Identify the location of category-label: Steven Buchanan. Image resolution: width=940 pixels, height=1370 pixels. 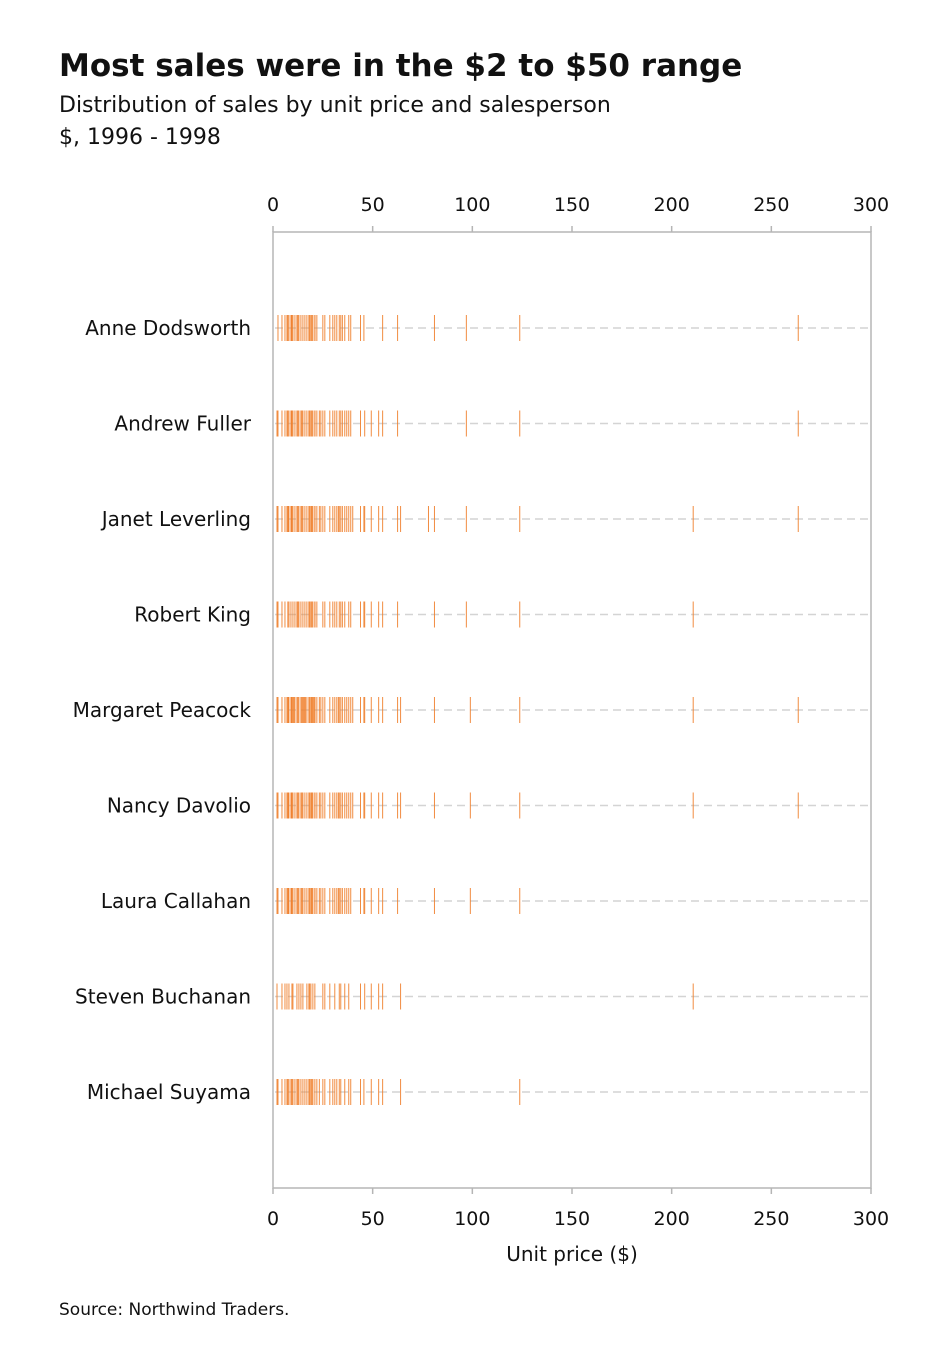
(163, 997).